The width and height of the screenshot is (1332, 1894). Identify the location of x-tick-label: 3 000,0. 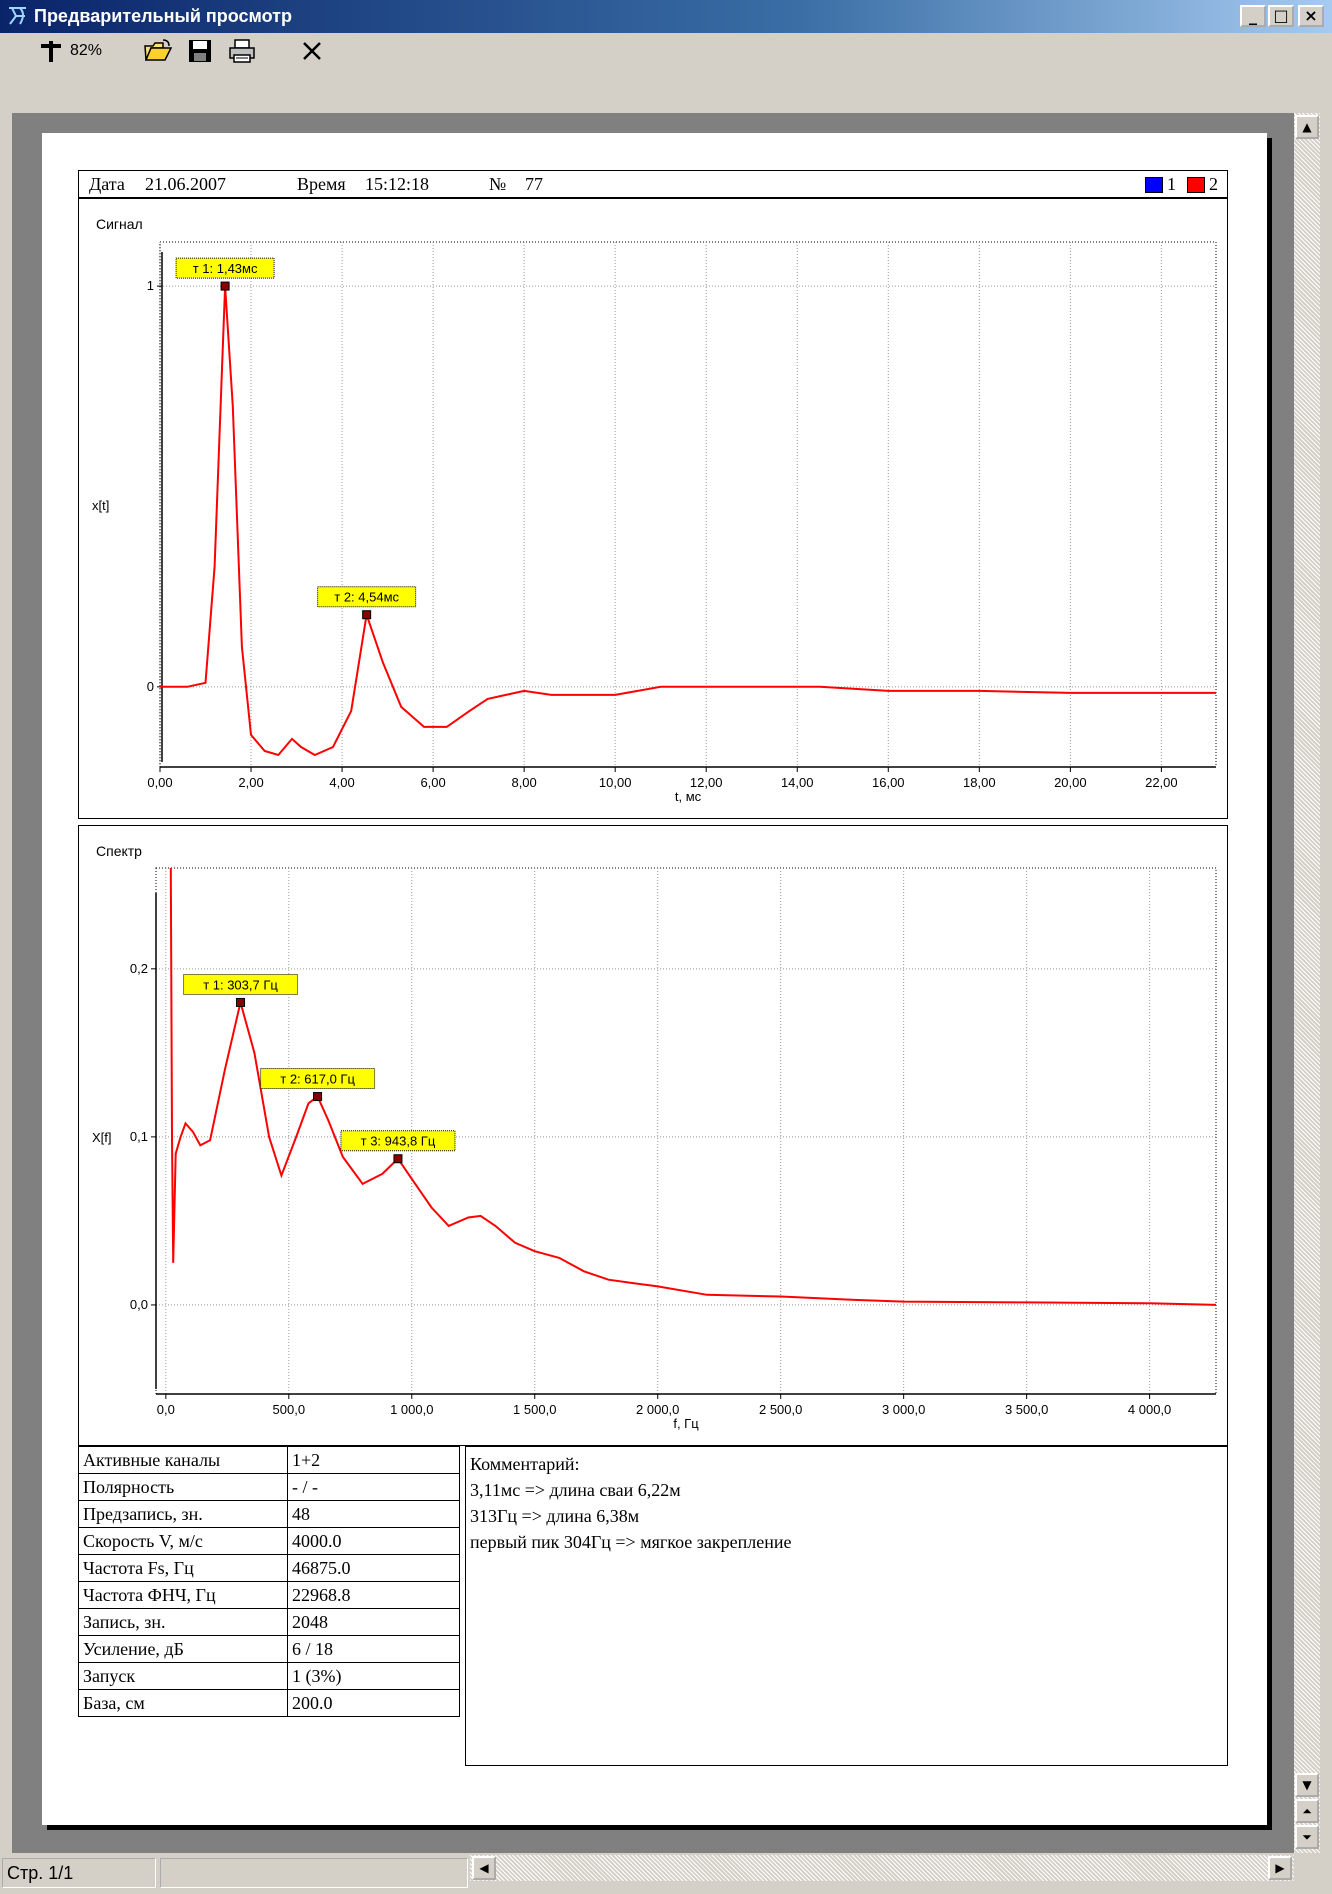
(903, 1409).